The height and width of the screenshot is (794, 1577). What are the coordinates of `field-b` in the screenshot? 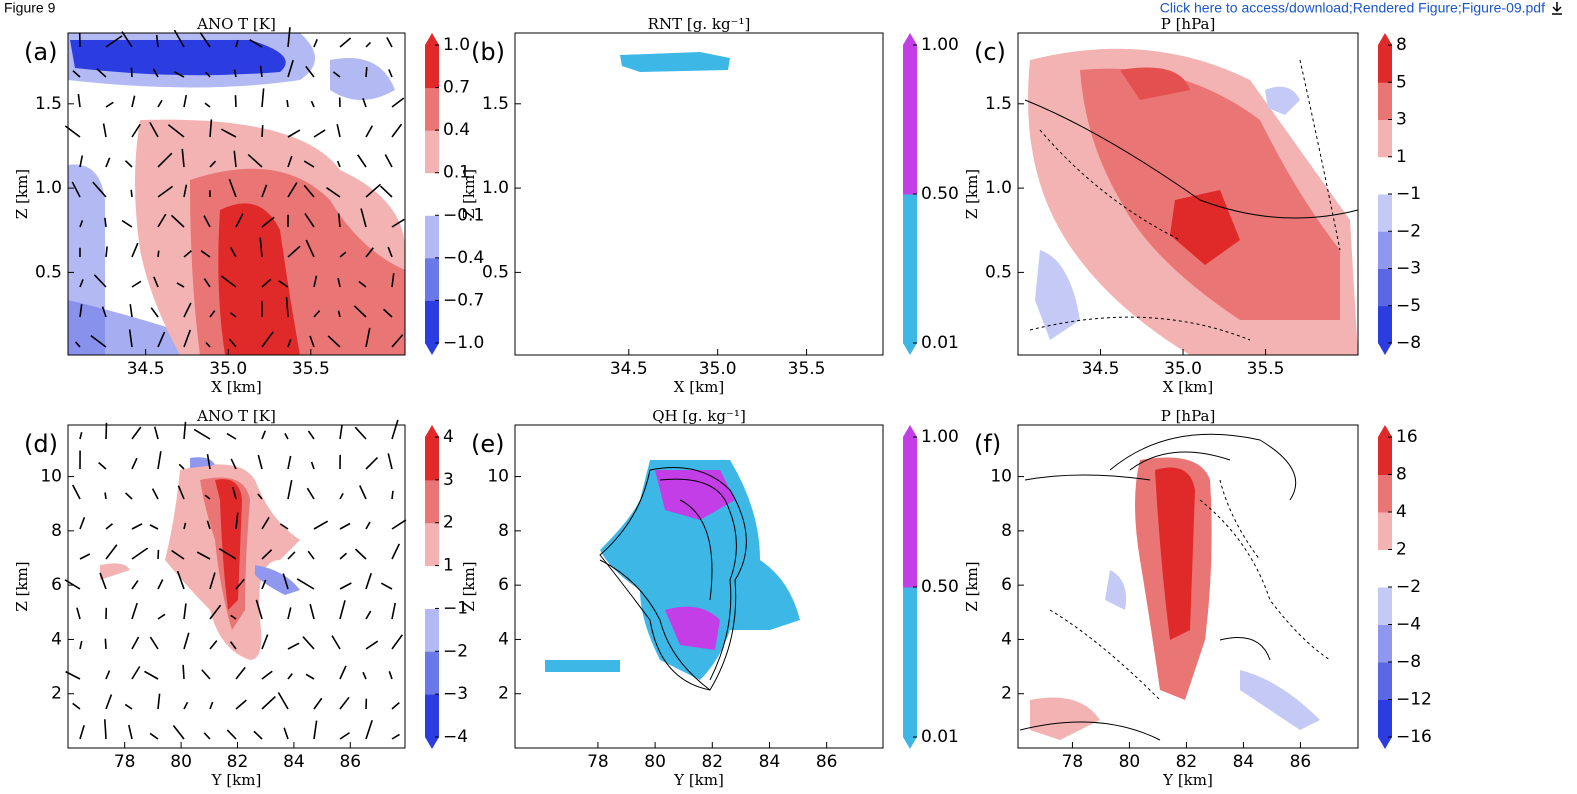 It's located at (675, 62).